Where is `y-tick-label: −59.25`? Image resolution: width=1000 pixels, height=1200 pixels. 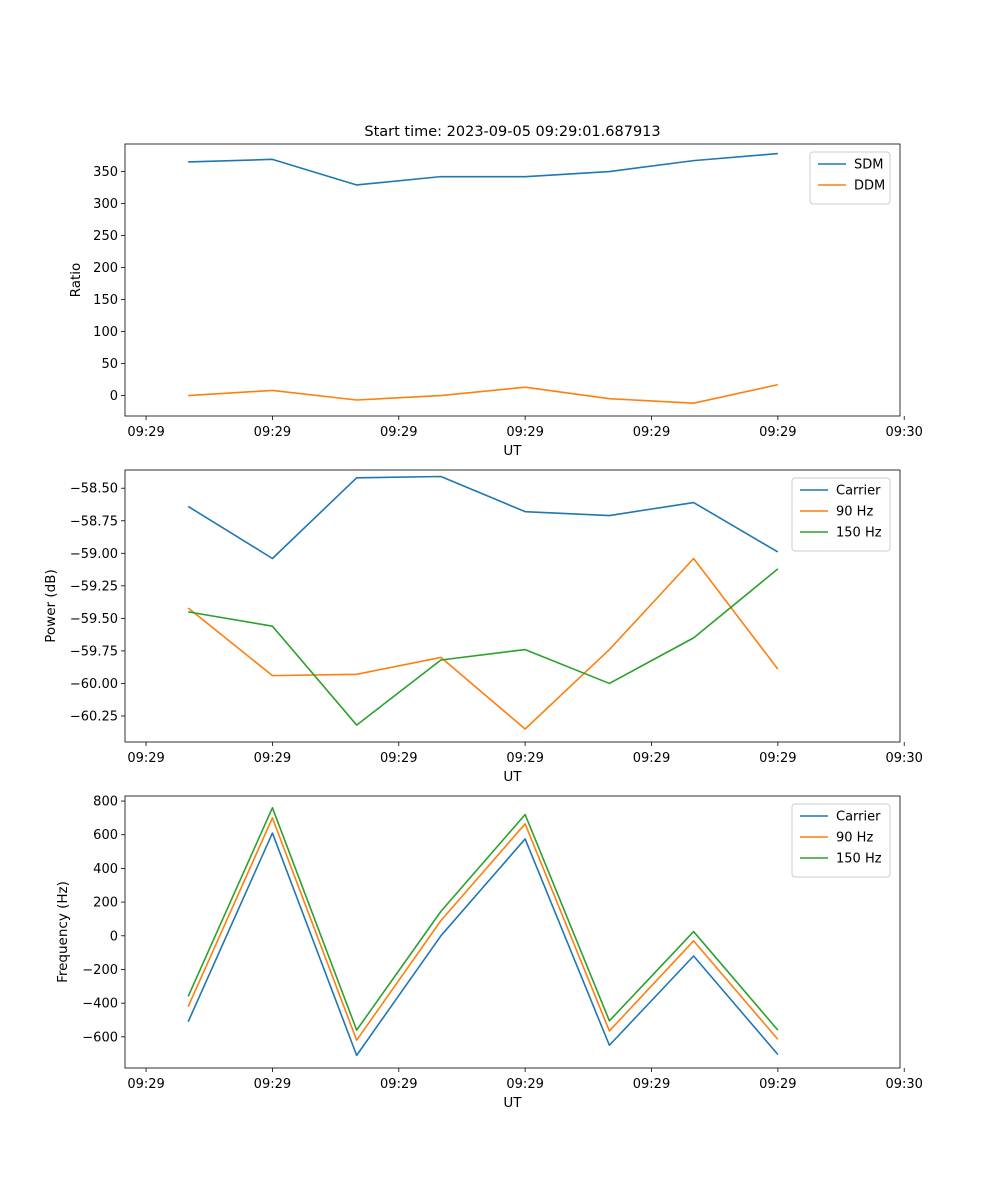
y-tick-label: −59.25 is located at coordinates (94, 586).